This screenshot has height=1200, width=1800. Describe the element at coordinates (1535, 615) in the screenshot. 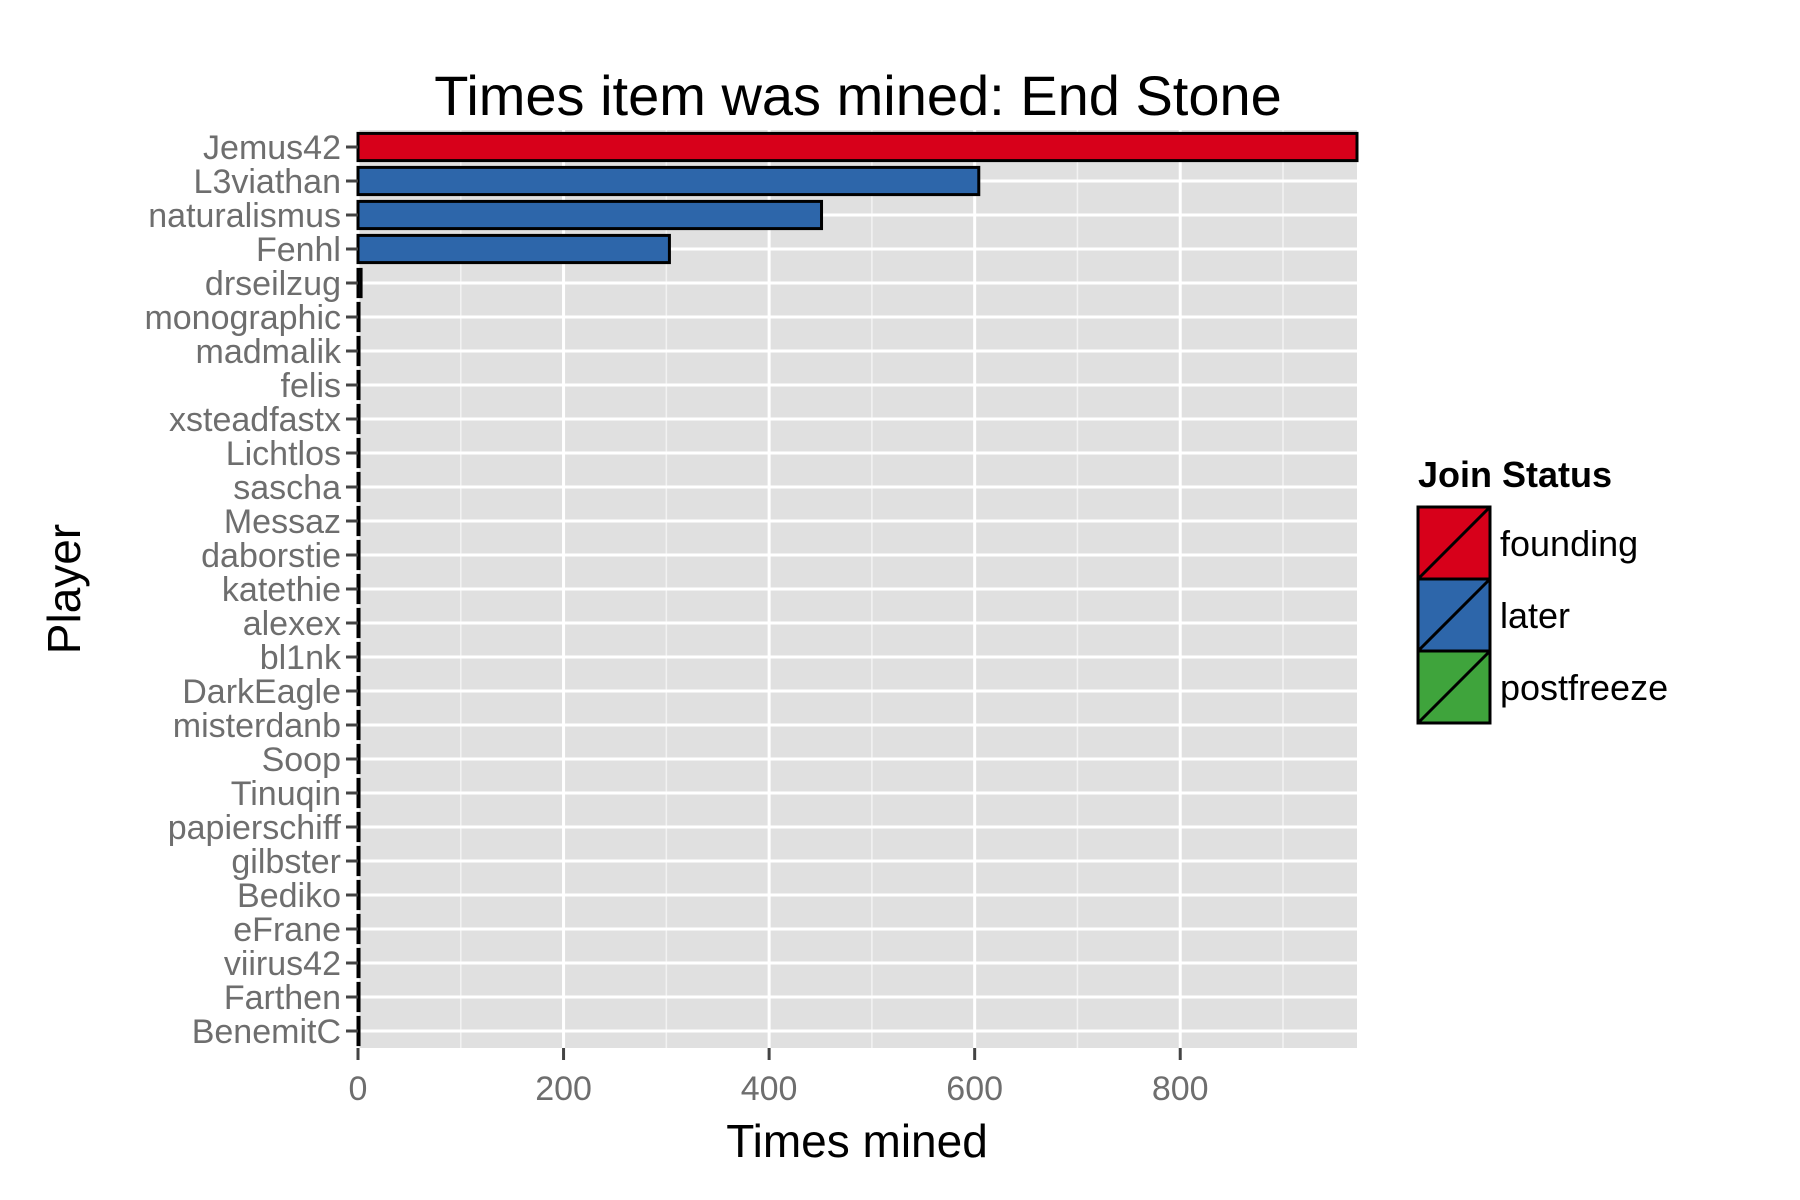

I see `legend-label: later` at that location.